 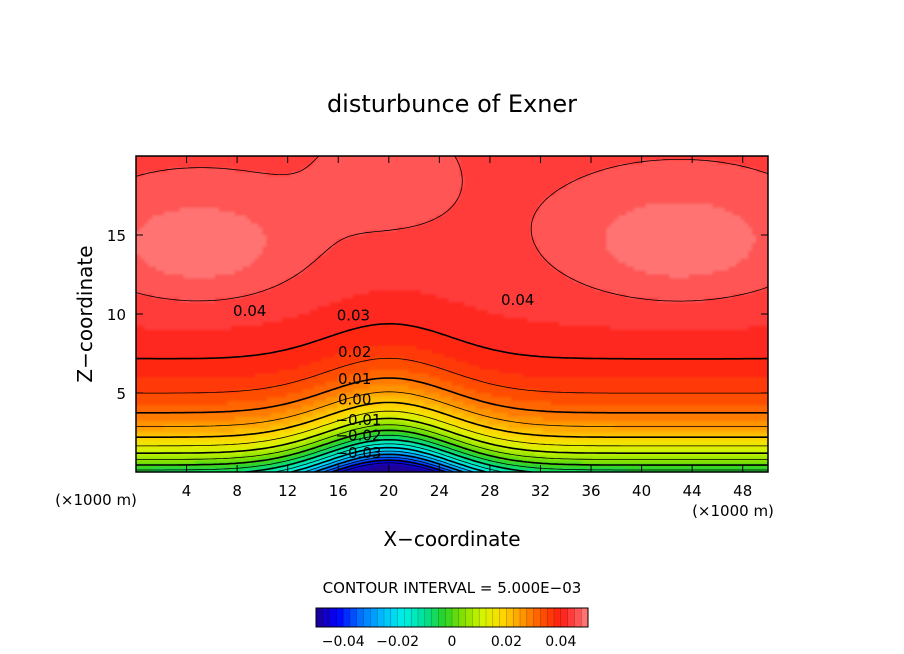 I want to click on colorbar-tick-label: 0.02, so click(x=506, y=642).